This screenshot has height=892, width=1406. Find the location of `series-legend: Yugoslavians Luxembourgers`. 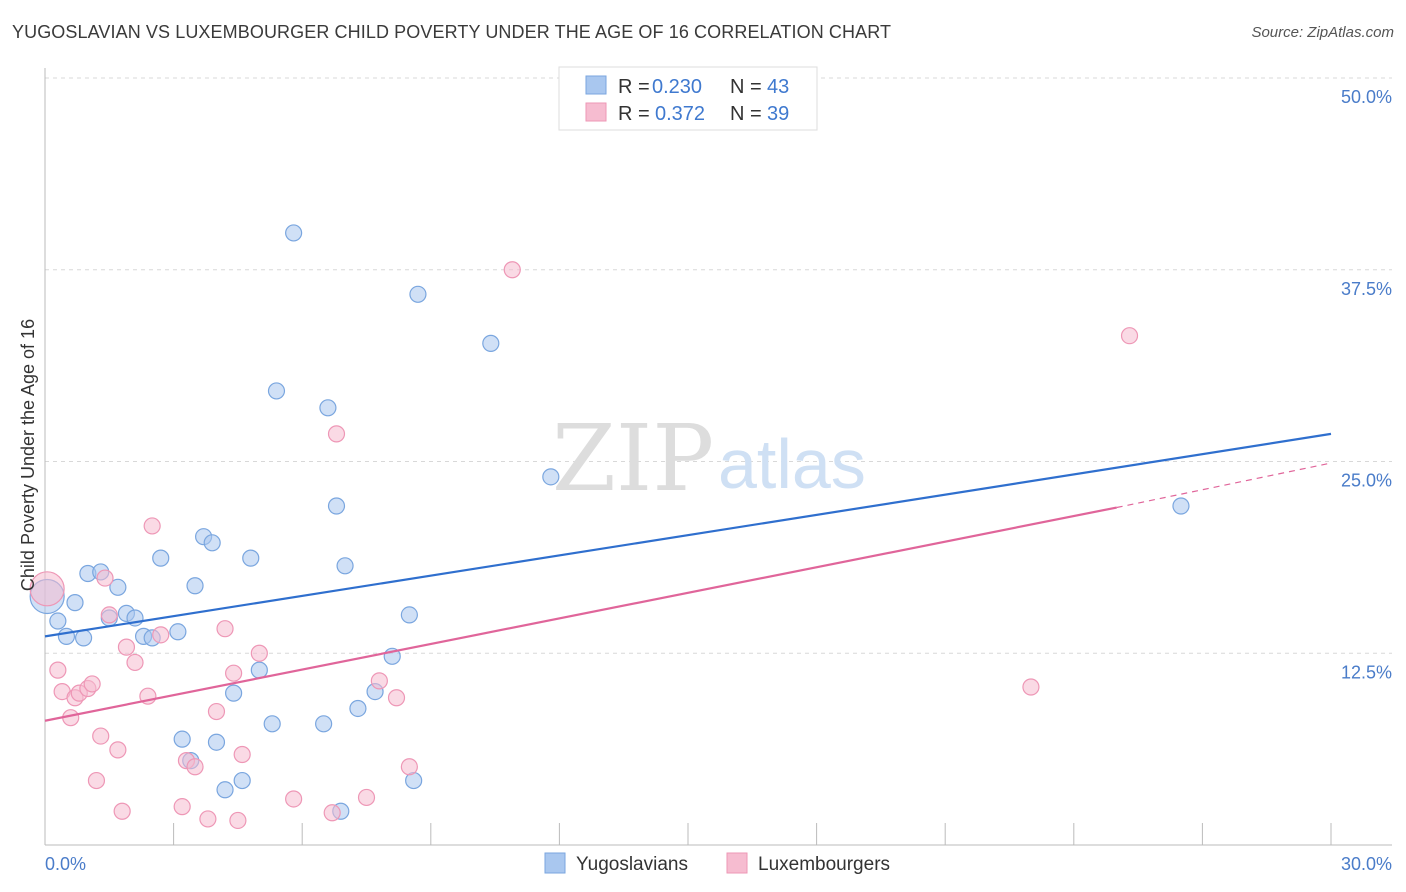

series-legend: Yugoslavians Luxembourgers is located at coordinates (717, 863).